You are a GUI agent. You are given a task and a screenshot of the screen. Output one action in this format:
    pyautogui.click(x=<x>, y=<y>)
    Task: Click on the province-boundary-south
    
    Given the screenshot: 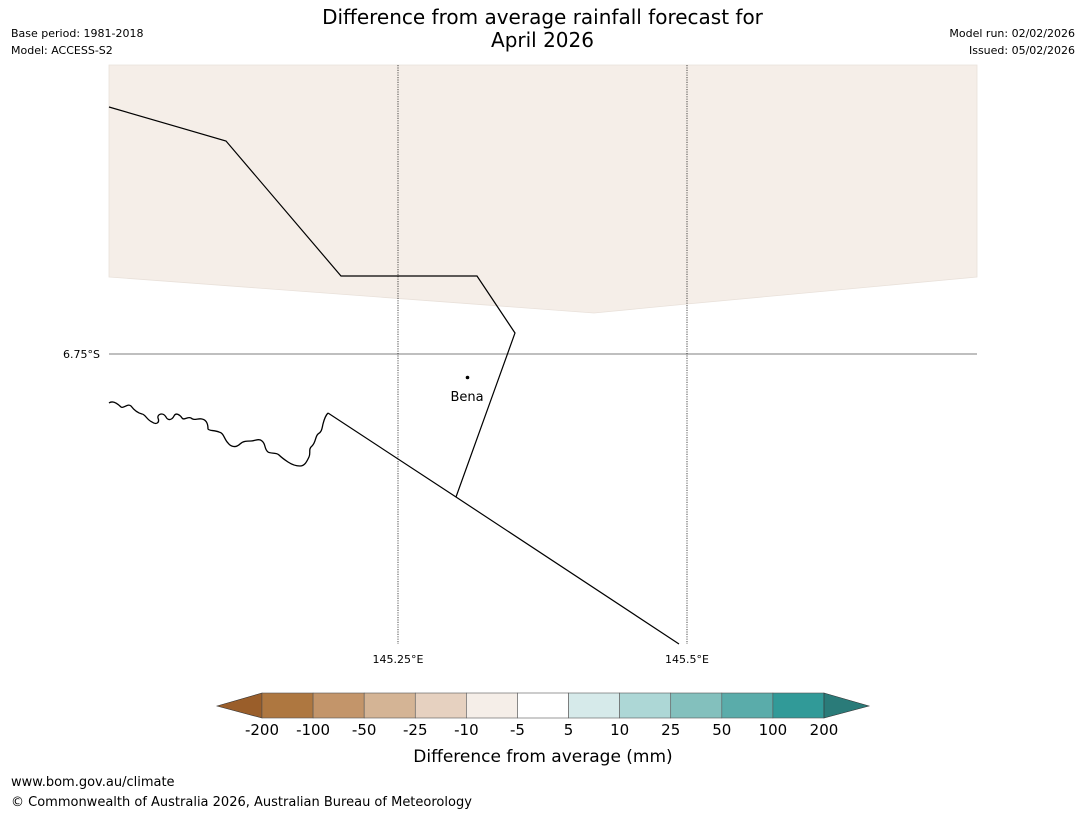 What is the action you would take?
    pyautogui.click(x=503, y=528)
    